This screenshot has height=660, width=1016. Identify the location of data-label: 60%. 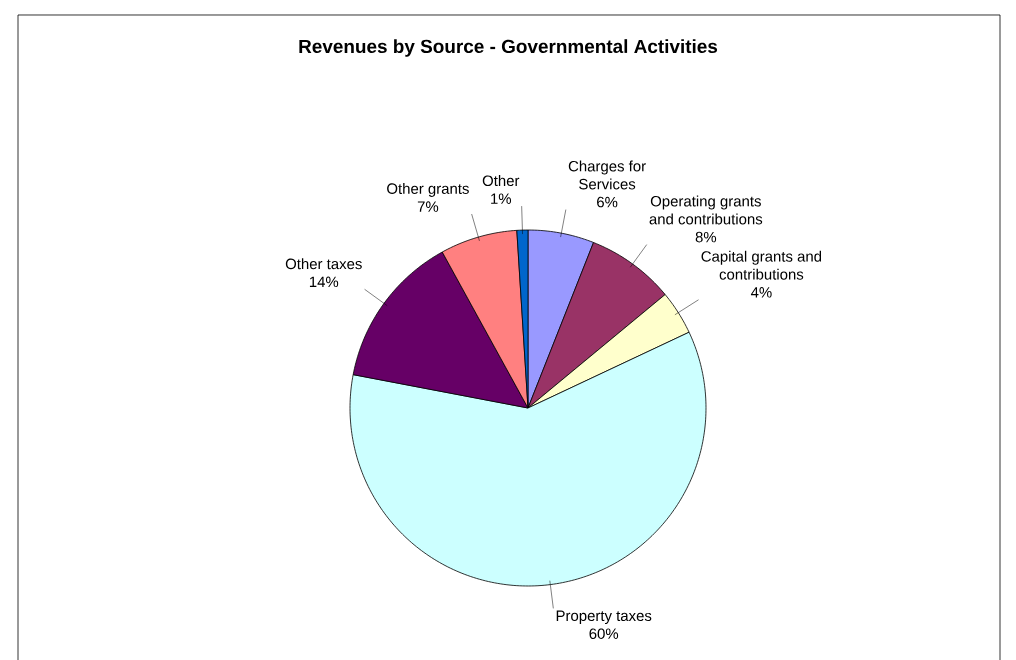
(604, 633).